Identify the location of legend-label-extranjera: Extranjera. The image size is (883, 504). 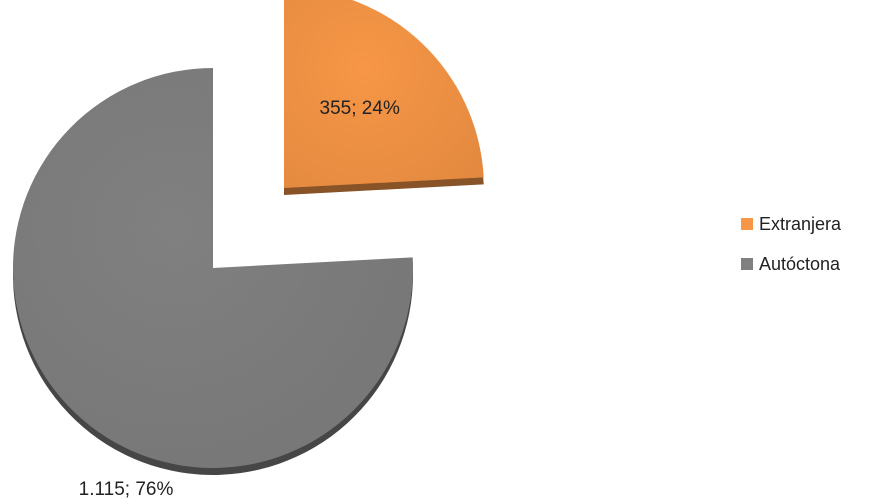
(800, 224).